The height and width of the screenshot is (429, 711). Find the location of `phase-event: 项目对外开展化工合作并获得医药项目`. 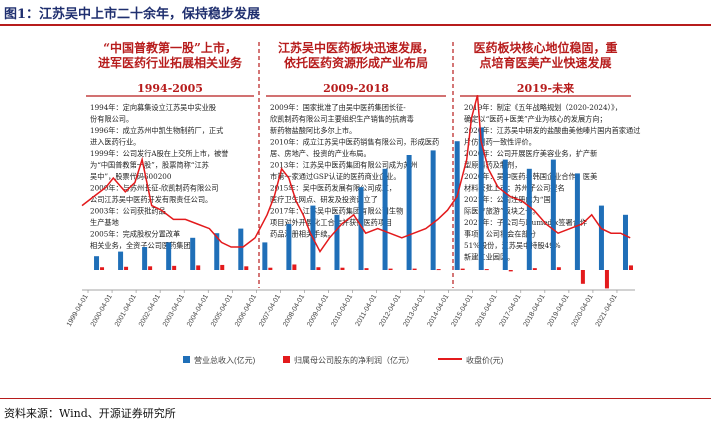

phase-event: 项目对外开展化工合作并获得医药项目 is located at coordinates (331, 222).